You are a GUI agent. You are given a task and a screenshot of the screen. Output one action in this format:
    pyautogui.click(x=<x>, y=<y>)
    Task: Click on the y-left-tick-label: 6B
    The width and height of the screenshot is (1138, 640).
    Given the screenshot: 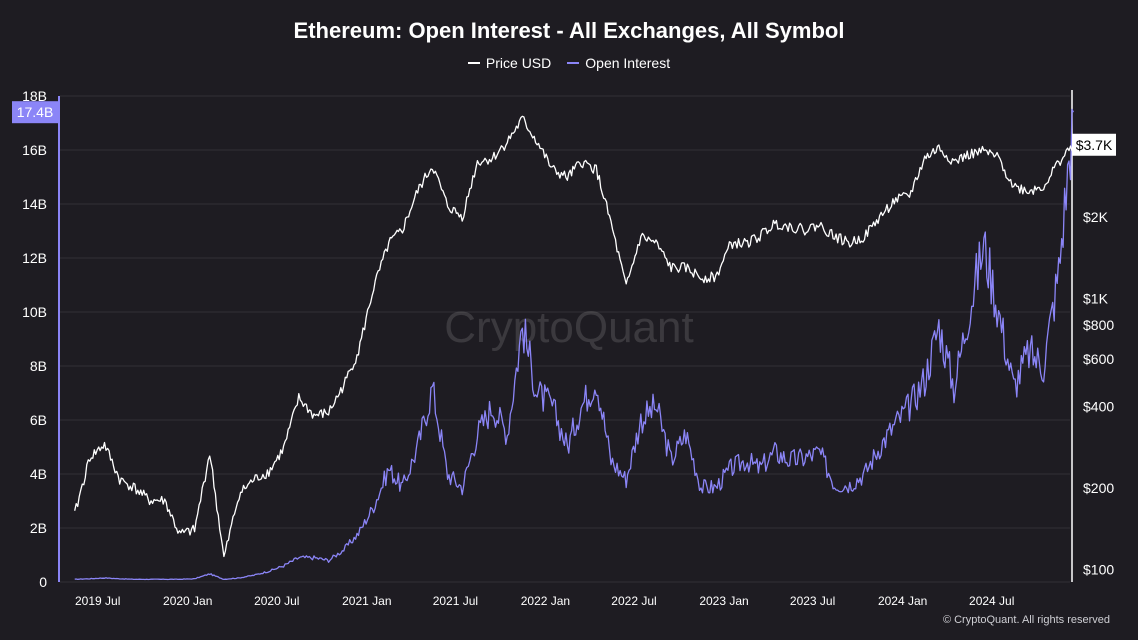 What is the action you would take?
    pyautogui.click(x=38, y=420)
    